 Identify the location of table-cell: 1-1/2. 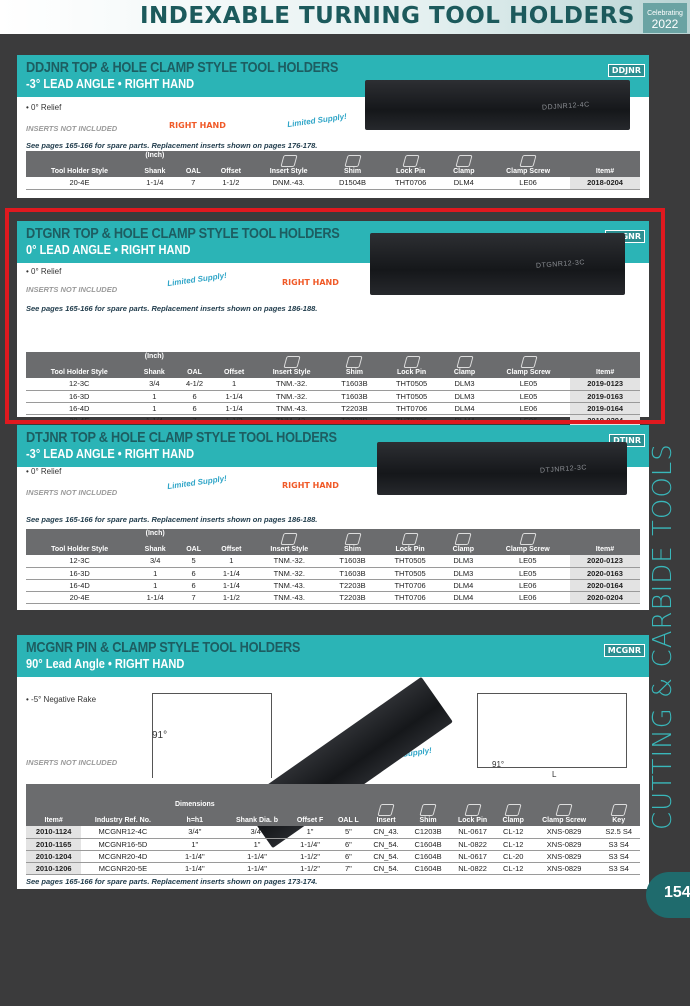
(231, 597).